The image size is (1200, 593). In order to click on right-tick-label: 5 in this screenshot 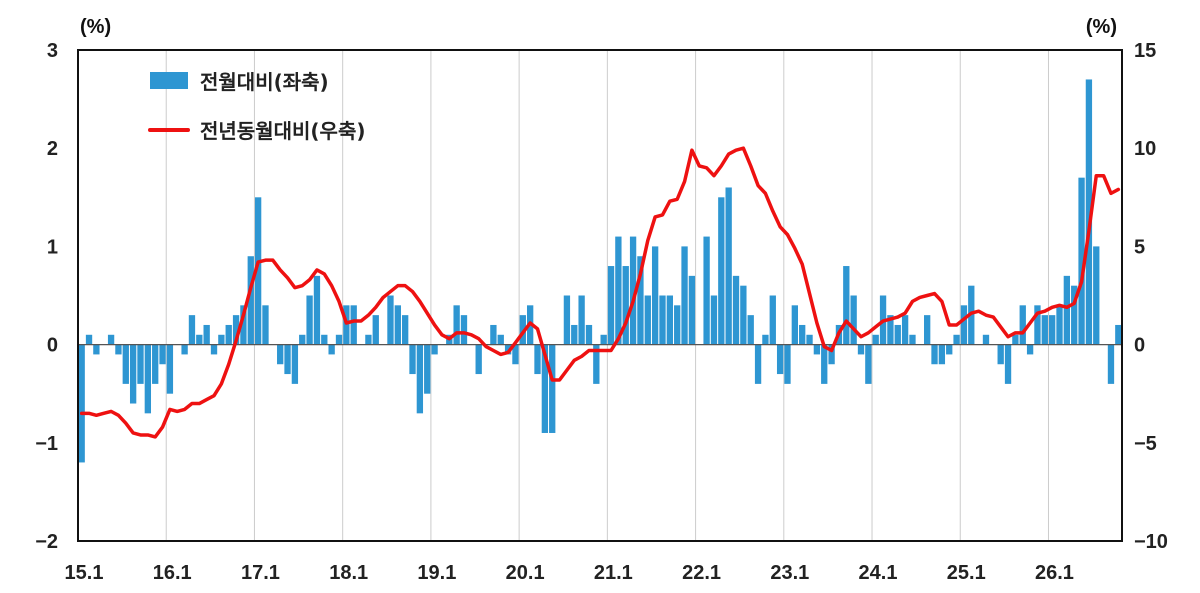, I will do `click(1139, 247)`.